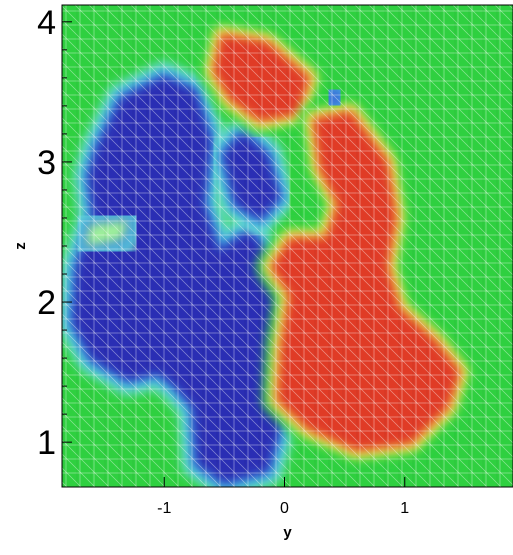  I want to click on y-tick-label: 2, so click(46, 303).